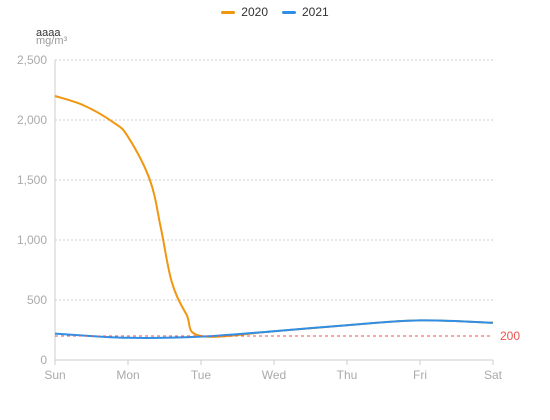 The image size is (550, 420). What do you see at coordinates (274, 375) in the screenshot?
I see `x-tick-label: Wed` at bounding box center [274, 375].